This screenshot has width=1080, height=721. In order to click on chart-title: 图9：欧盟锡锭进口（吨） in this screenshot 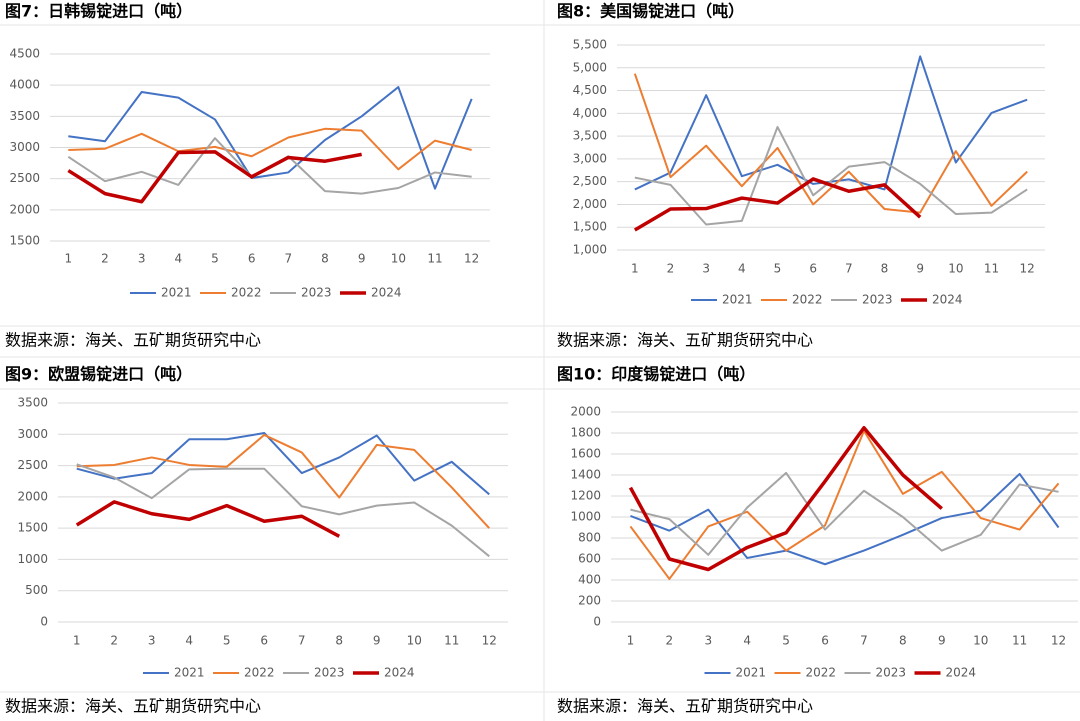, I will do `click(98, 374)`.